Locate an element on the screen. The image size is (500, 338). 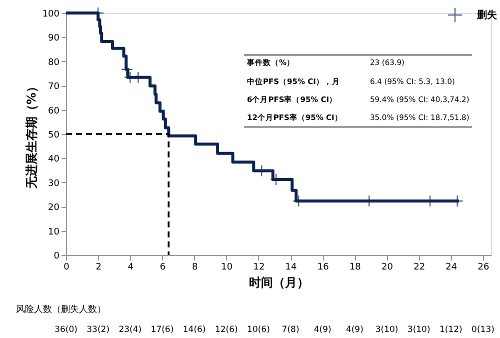
x-tick-label: 2 is located at coordinates (99, 267).